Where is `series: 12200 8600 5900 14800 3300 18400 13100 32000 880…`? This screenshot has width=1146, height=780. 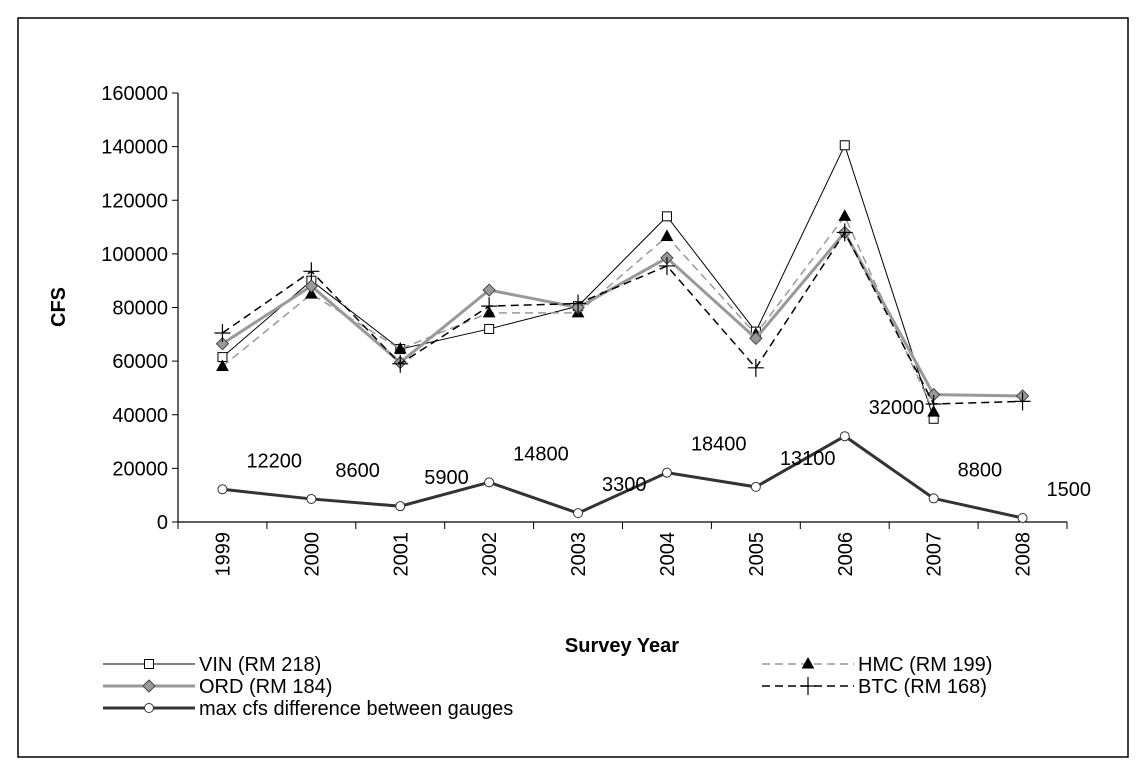
series: 12200 8600 5900 14800 3300 18400 13100 32000 880… is located at coordinates (654, 460).